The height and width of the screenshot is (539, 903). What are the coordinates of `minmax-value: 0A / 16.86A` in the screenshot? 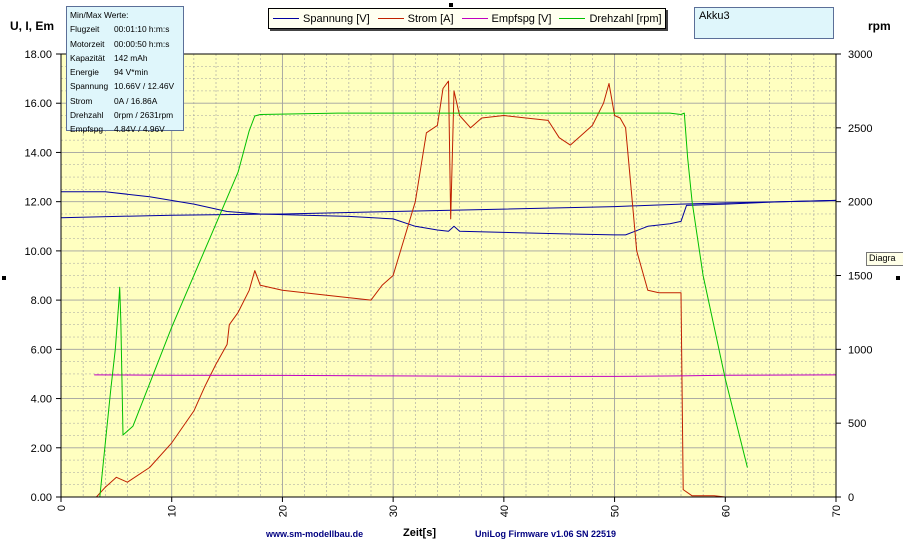 It's located at (136, 100).